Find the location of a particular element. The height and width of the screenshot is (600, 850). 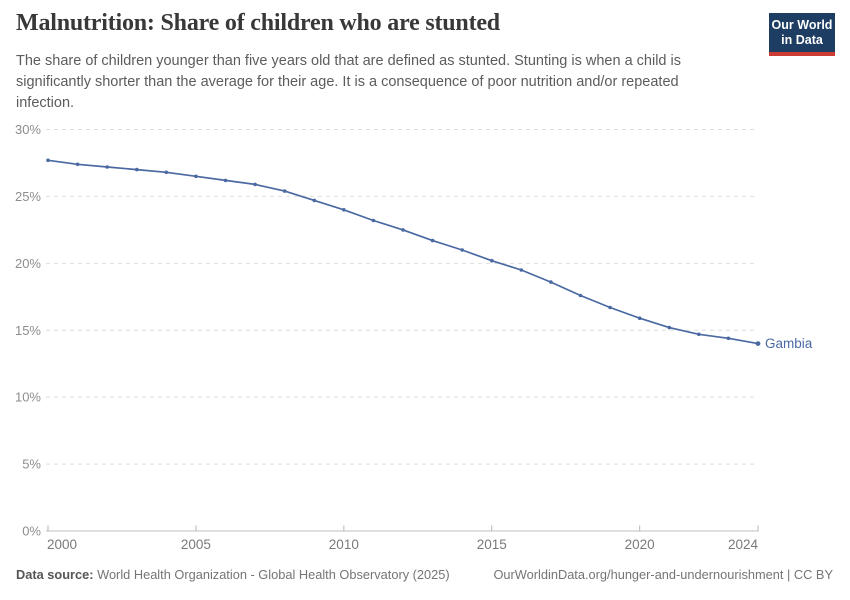

y-tick-label: 0% is located at coordinates (31, 531).